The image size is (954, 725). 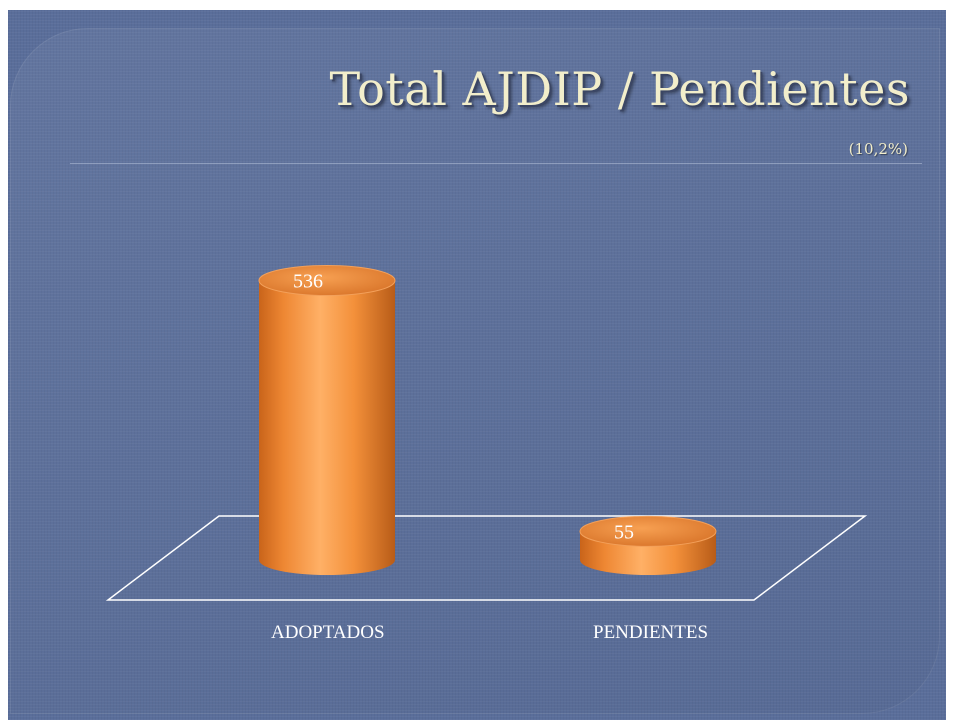 What do you see at coordinates (624, 532) in the screenshot?
I see `data-label: 55` at bounding box center [624, 532].